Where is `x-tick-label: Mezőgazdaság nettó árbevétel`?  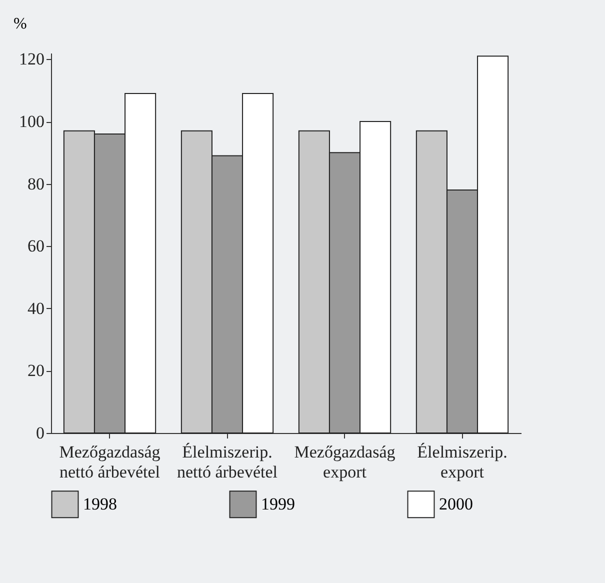
x-tick-label: Mezőgazdaság nettó árbevétel is located at coordinates (110, 462).